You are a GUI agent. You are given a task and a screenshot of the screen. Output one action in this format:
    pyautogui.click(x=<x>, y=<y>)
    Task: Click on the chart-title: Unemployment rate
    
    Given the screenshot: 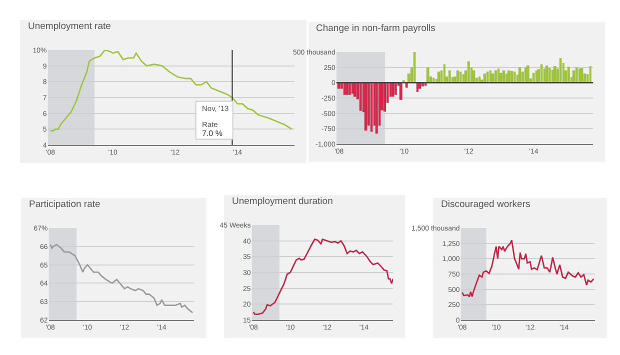 What is the action you would take?
    pyautogui.click(x=69, y=26)
    